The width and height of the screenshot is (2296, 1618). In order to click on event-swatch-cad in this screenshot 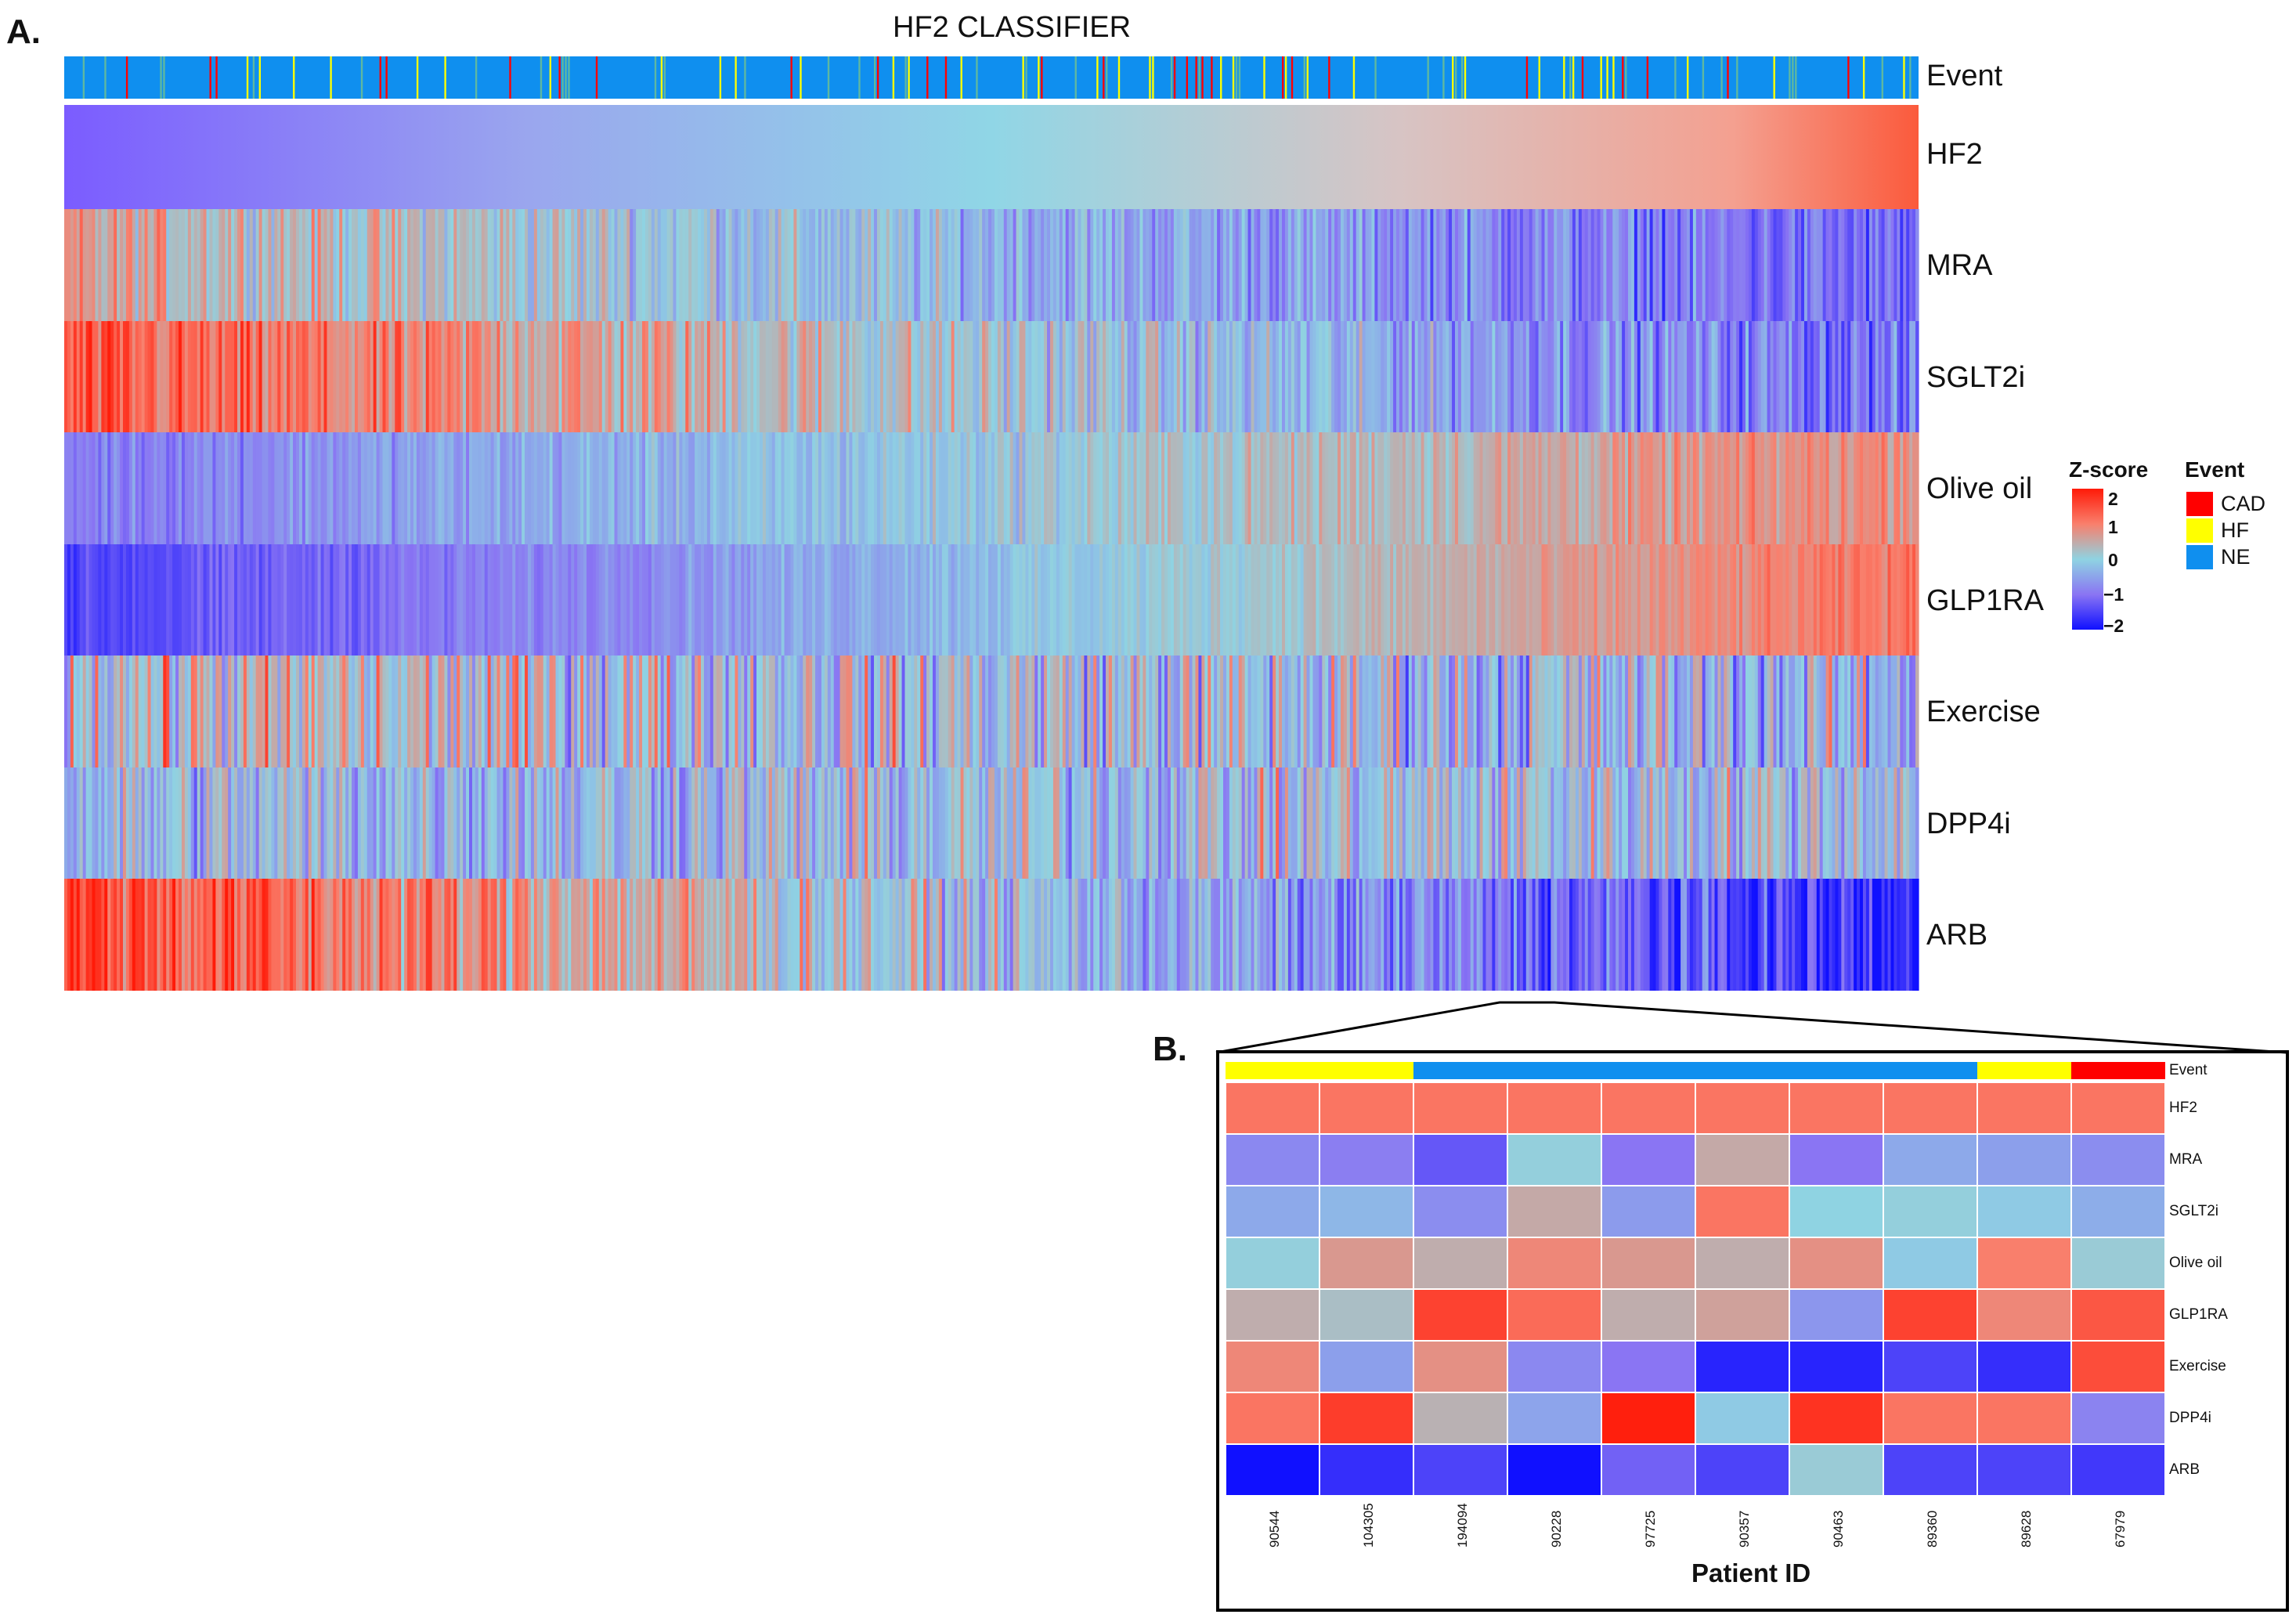, I will do `click(2199, 504)`.